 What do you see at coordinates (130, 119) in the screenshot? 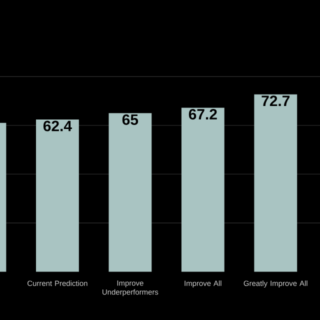
I see `data-label: 65` at bounding box center [130, 119].